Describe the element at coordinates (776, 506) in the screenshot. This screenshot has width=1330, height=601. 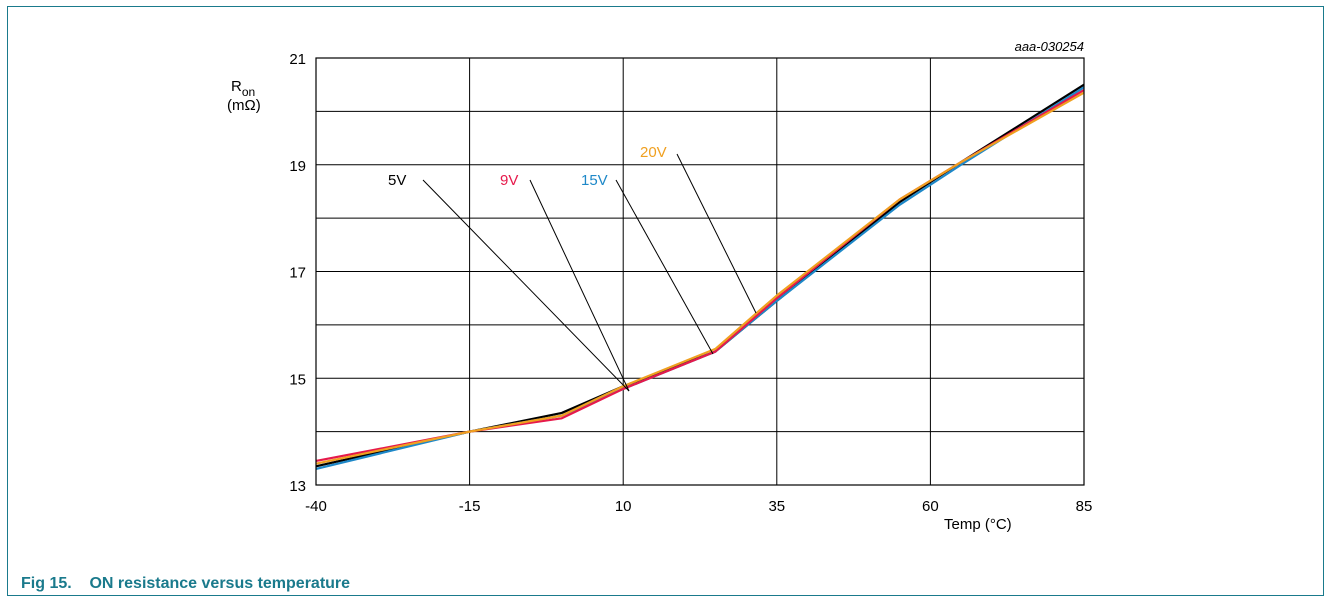
I see `x-tick-label: 35` at that location.